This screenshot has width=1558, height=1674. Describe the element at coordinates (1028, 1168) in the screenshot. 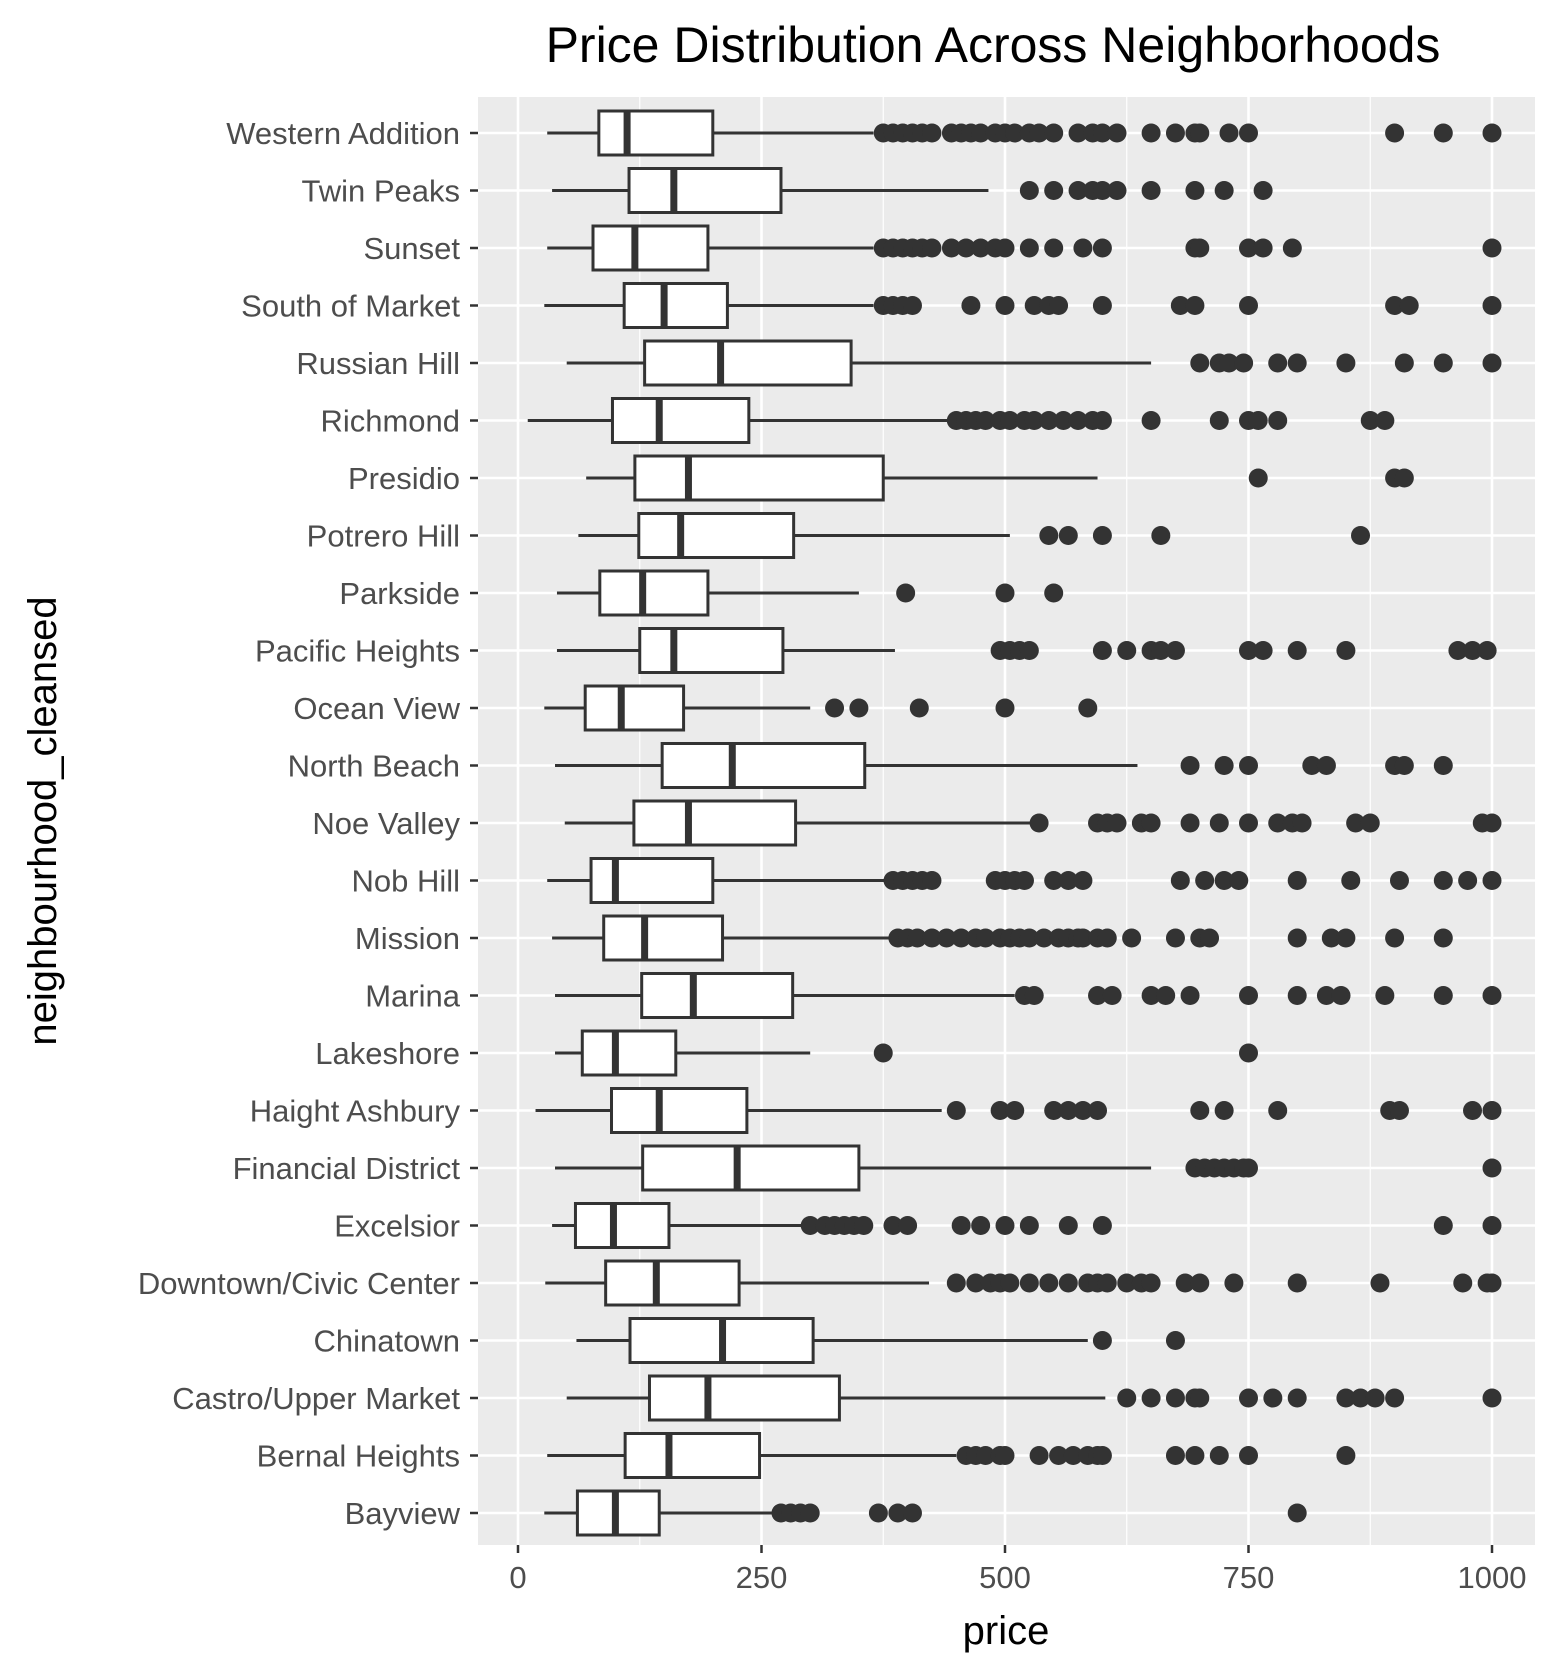

I see `box-financial-district` at that location.